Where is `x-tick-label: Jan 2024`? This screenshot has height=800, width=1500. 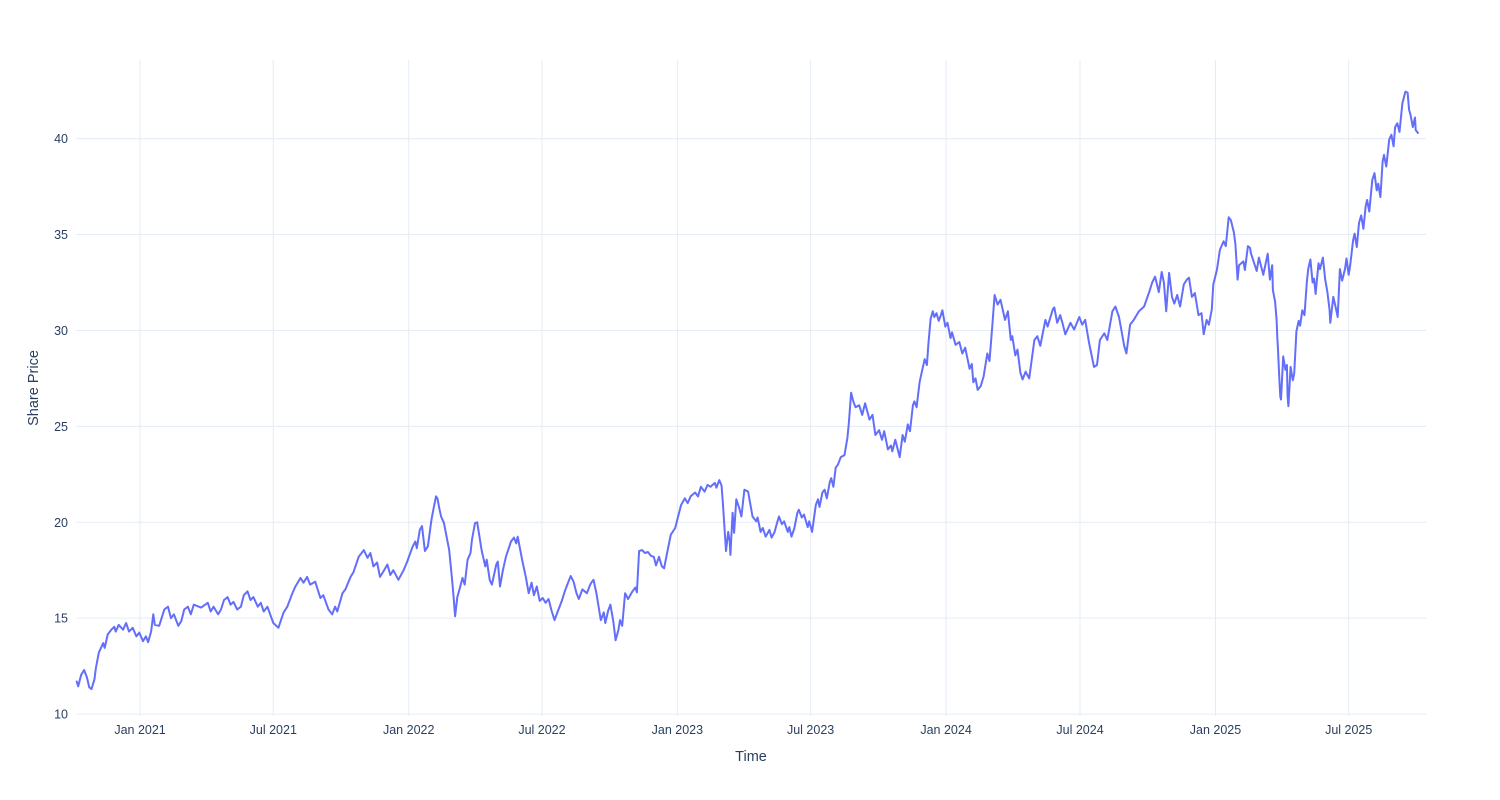
x-tick-label: Jan 2024 is located at coordinates (945, 730).